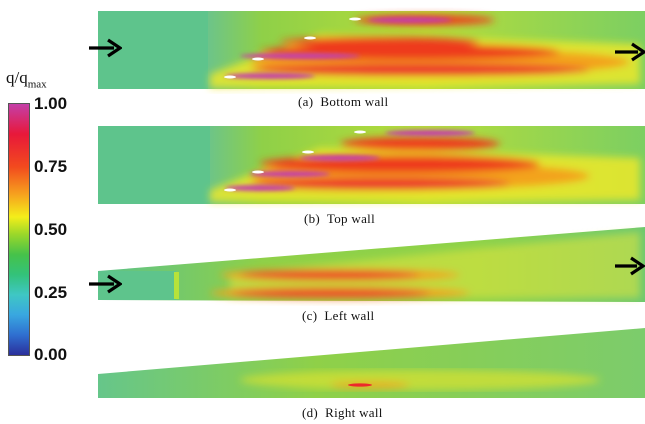 The image size is (645, 424). Describe the element at coordinates (26, 79) in the screenshot. I see `colorbar-title: q/qmax` at that location.